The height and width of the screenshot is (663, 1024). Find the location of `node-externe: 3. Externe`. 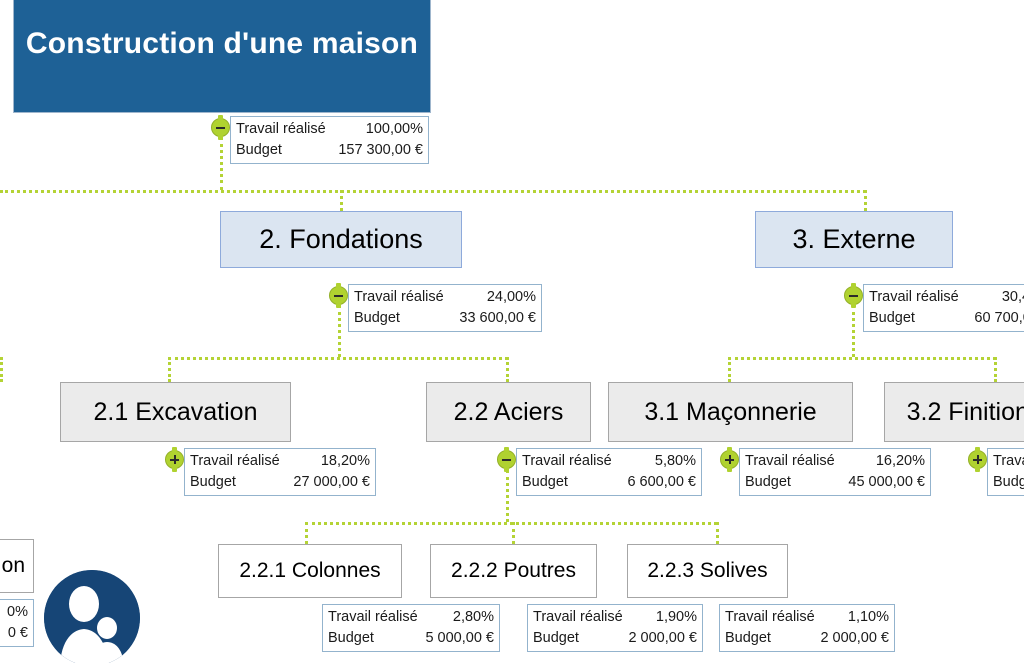

node-externe: 3. Externe is located at coordinates (854, 239).